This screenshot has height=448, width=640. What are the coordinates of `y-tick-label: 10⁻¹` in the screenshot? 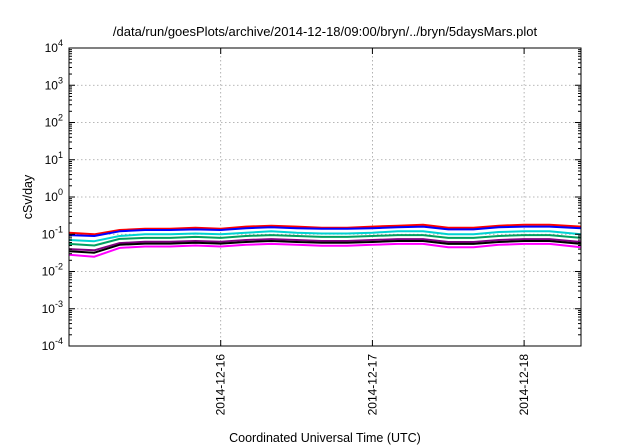 It's located at (52, 232).